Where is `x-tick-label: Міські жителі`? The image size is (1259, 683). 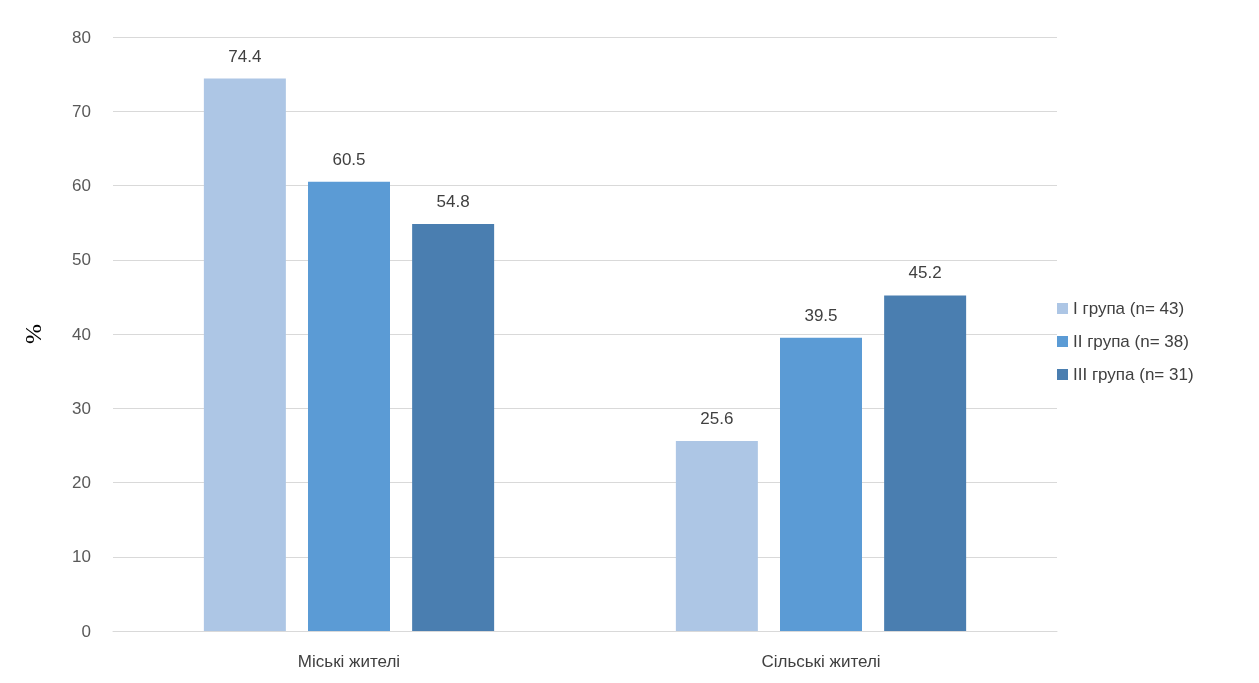
x-tick-label: Міські жителі is located at coordinates (349, 661).